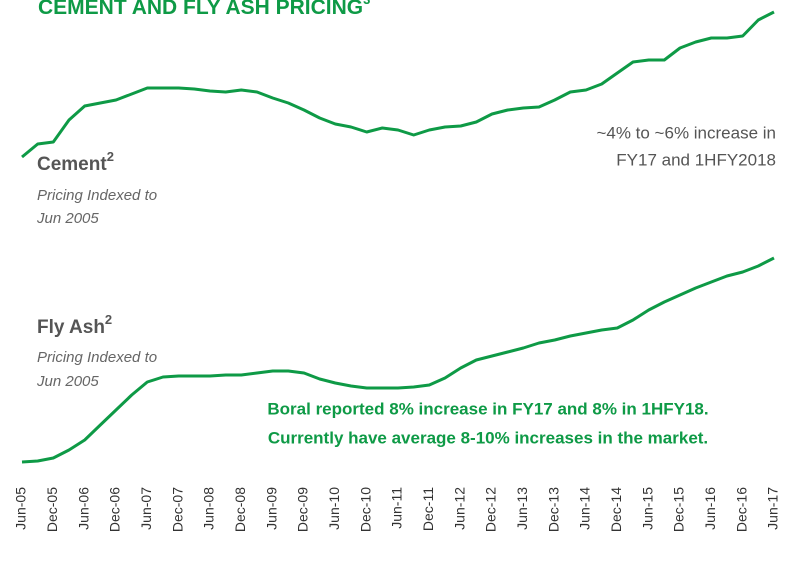  I want to click on x-tick-label: Jun-08, so click(209, 508).